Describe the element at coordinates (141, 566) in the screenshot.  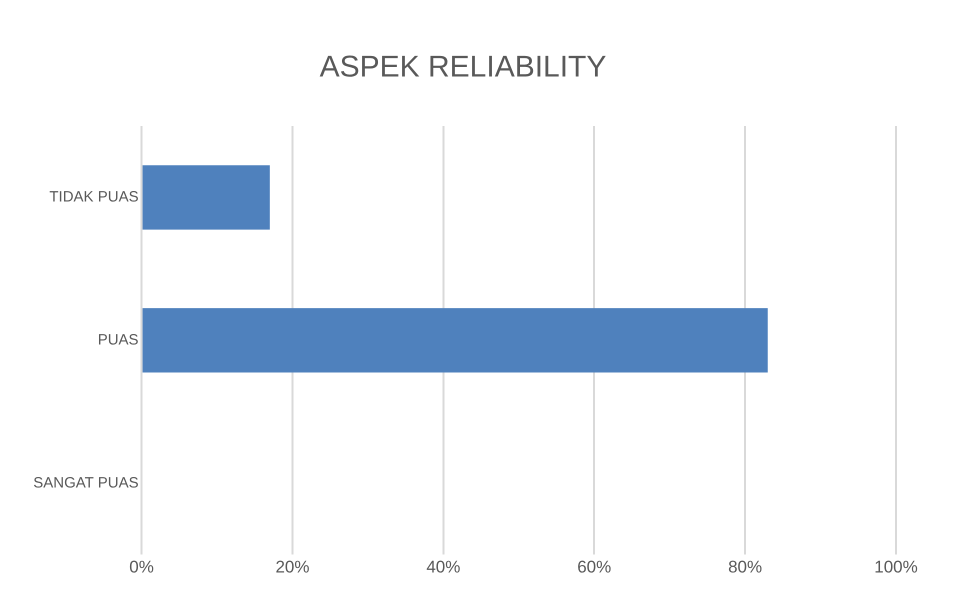
I see `x-tick-label: 0%` at that location.